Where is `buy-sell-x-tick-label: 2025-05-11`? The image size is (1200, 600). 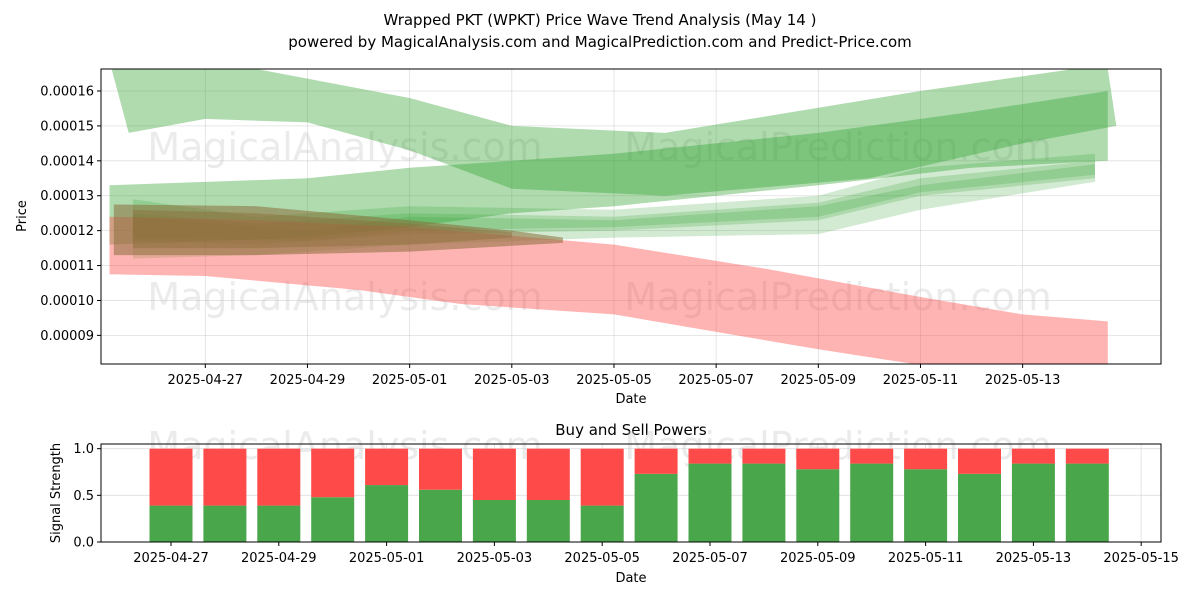 buy-sell-x-tick-label: 2025-05-11 is located at coordinates (926, 558).